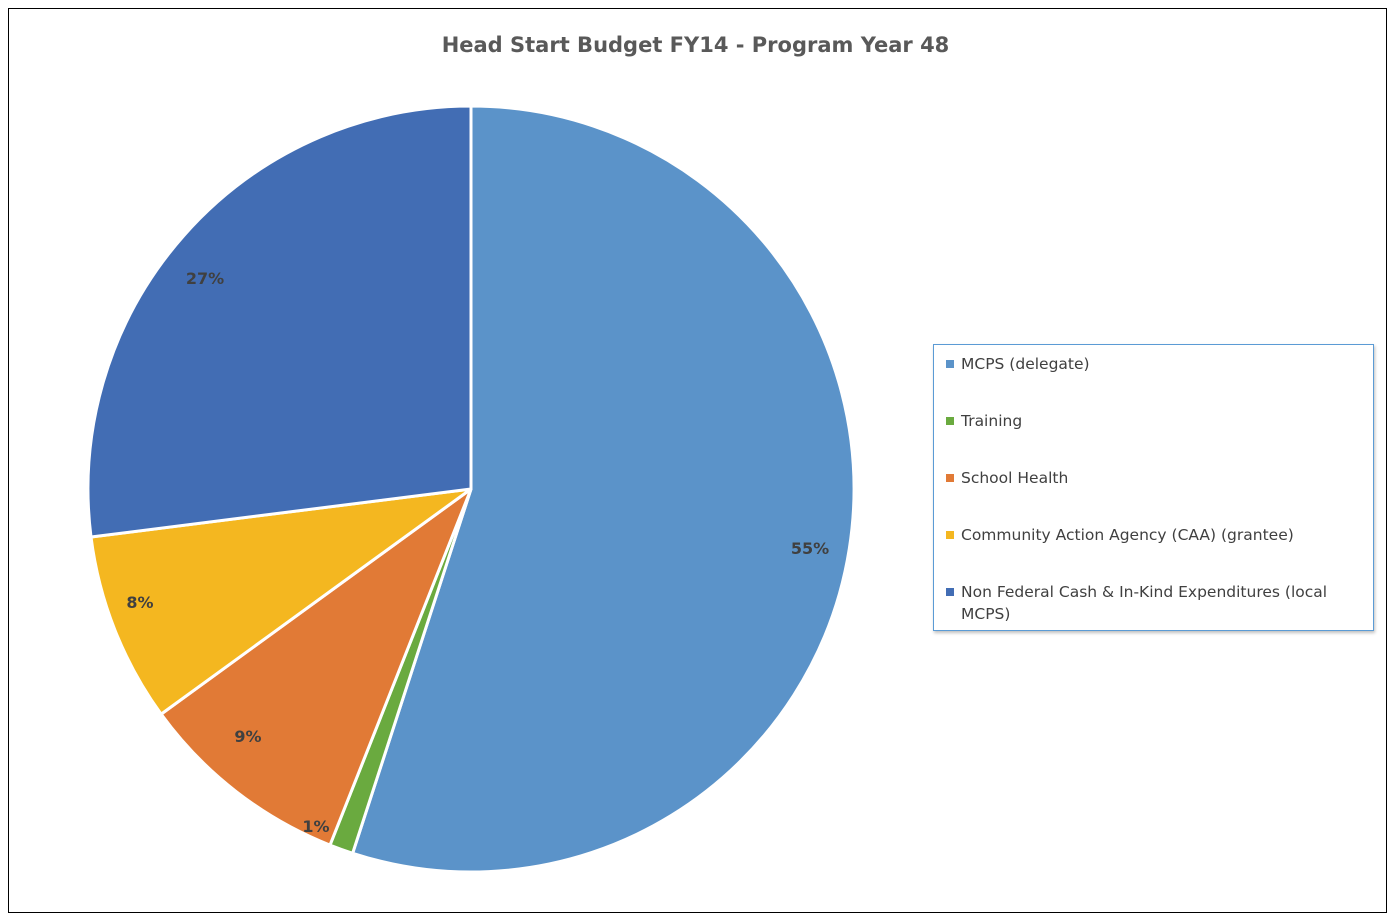 This screenshot has height=913, width=1391. Describe the element at coordinates (1155, 364) in the screenshot. I see `legend-item-1: MCPS (delegate)` at that location.